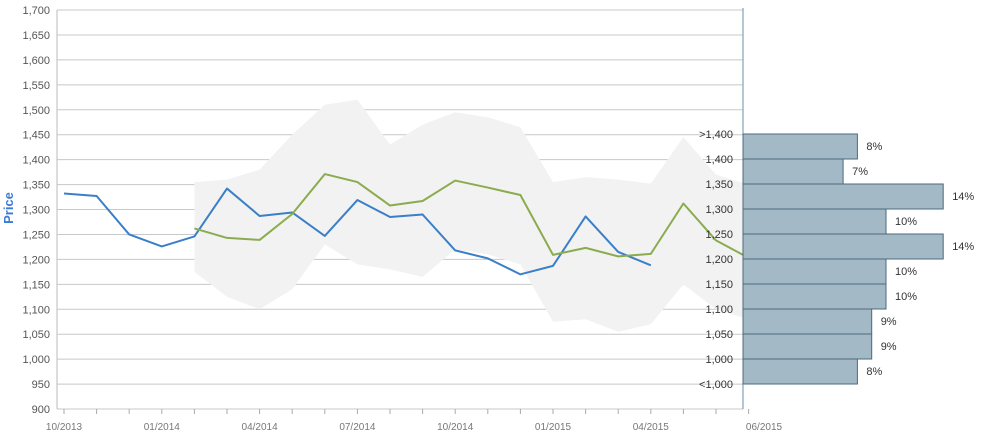 This screenshot has height=441, width=986. What do you see at coordinates (260, 427) in the screenshot?
I see `x-tick-label: 04/2014` at bounding box center [260, 427].